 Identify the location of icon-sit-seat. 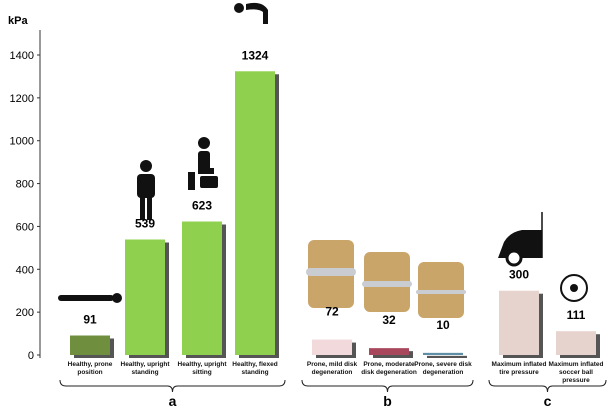
(209, 182).